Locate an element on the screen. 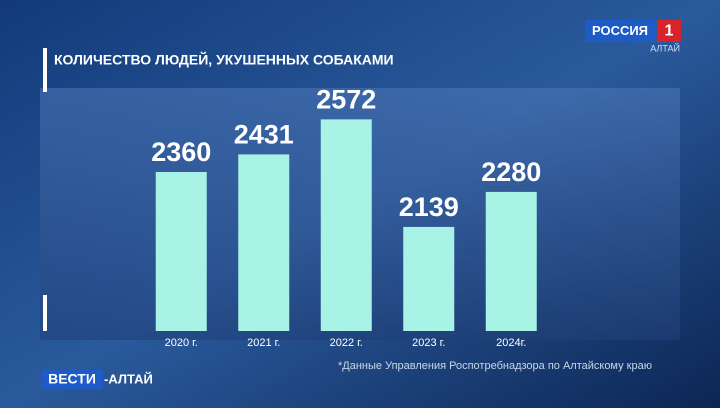 This screenshot has height=408, width=720. x-tick-label: 2020 г. is located at coordinates (181, 343).